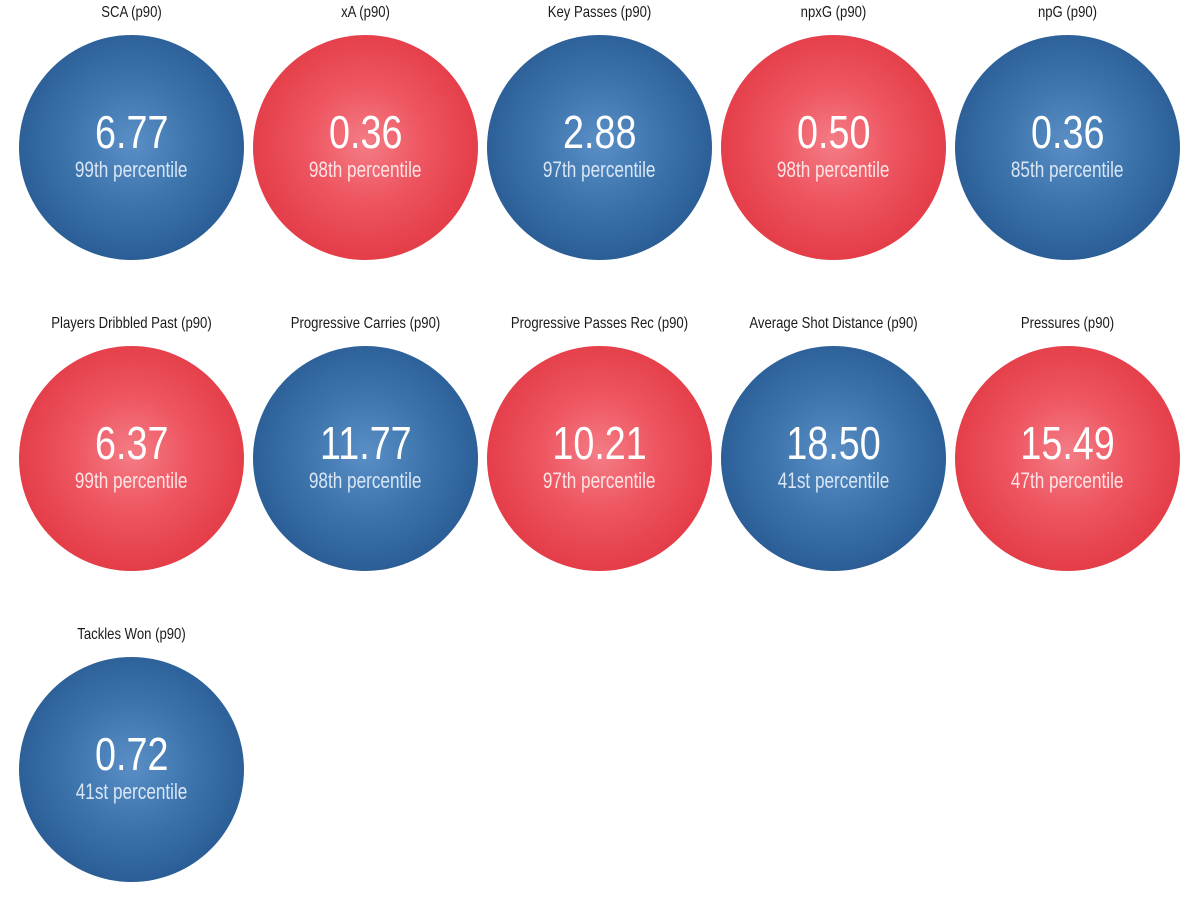  I want to click on stat-item: Tackles Won (p90) 0.72 41st percentile, so click(136, 767).